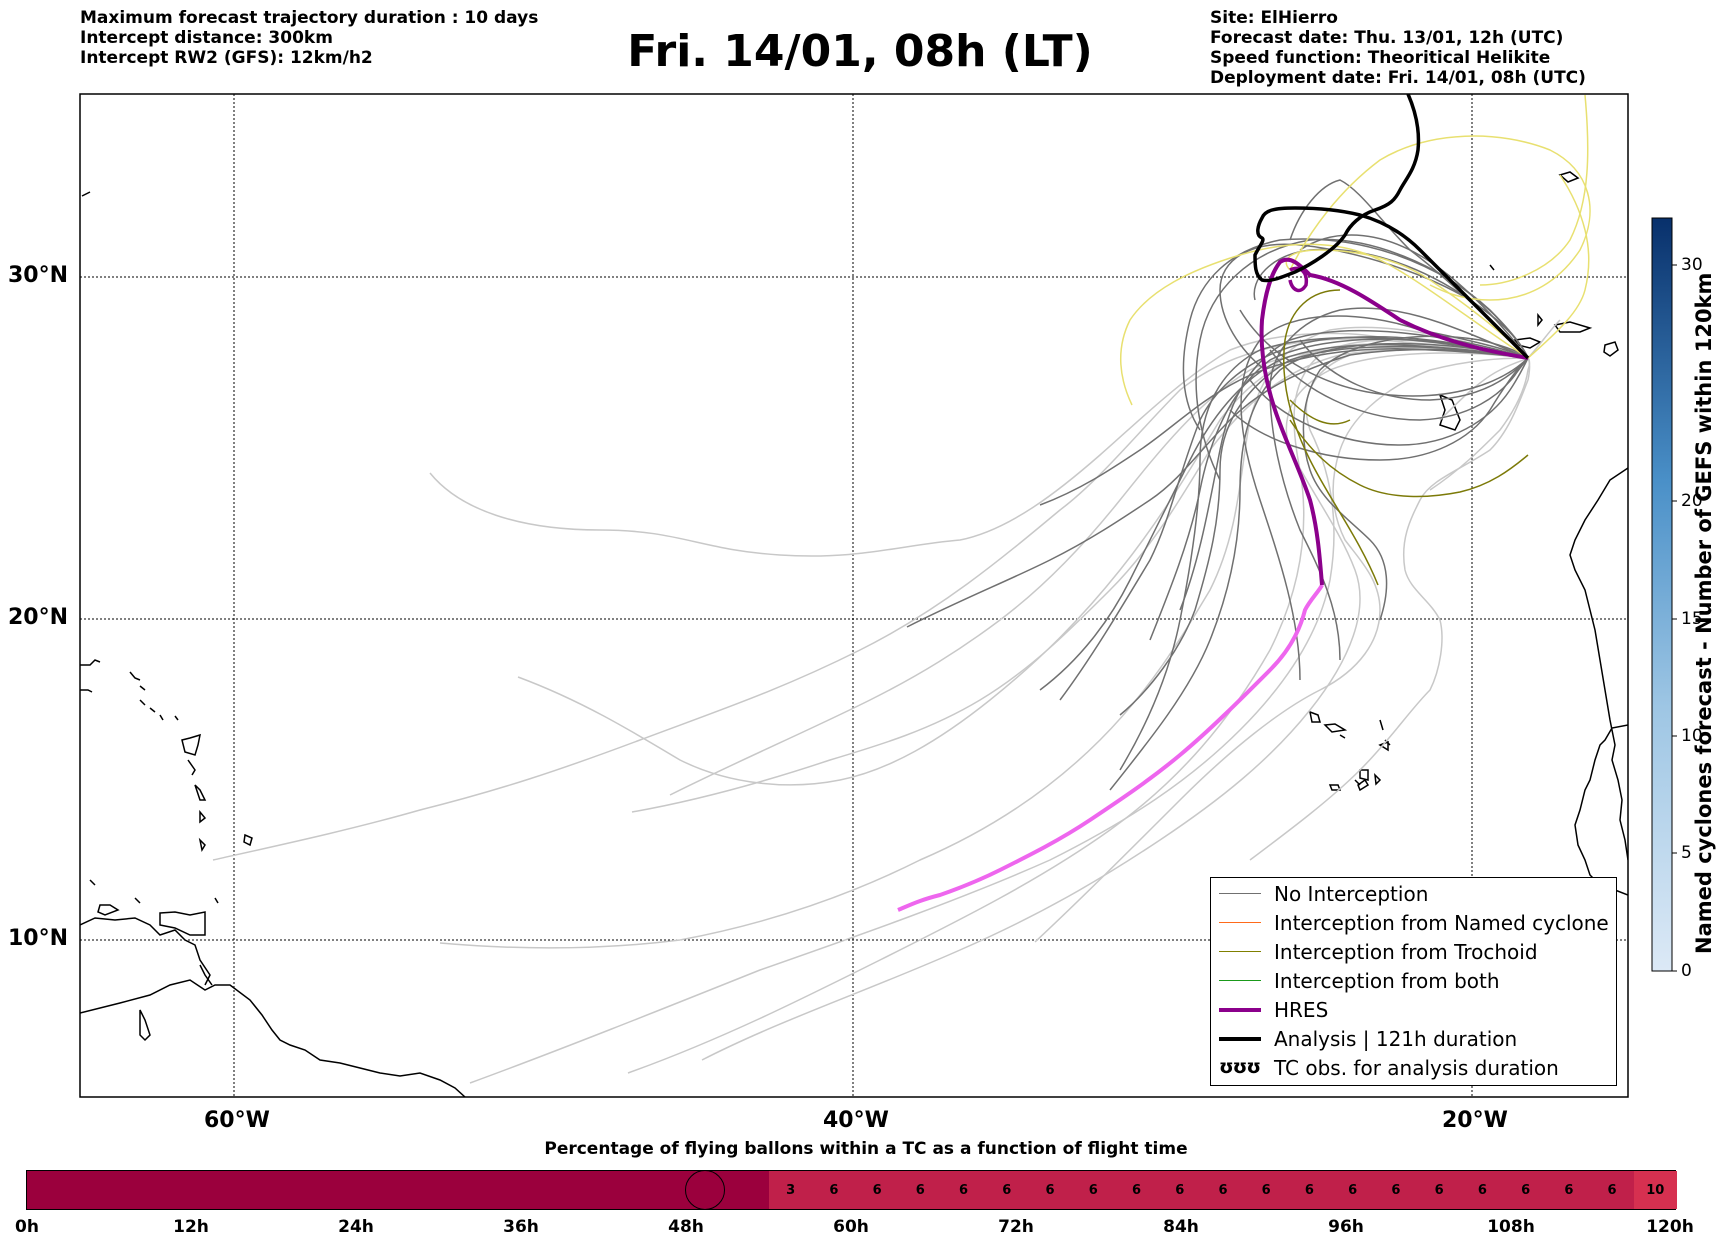 The image size is (1732, 1241). What do you see at coordinates (856, 1120) in the screenshot?
I see `lon-label-40w: 40°W` at bounding box center [856, 1120].